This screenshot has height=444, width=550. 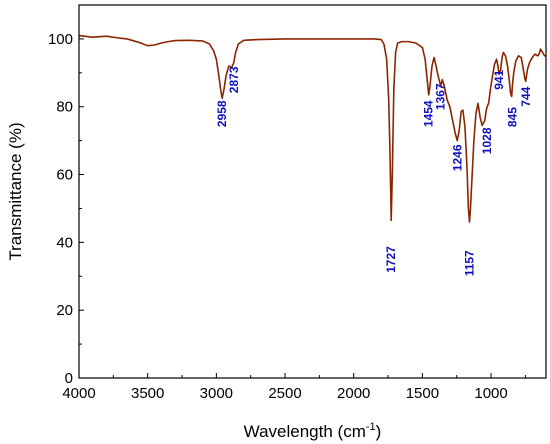 I want to click on x-tick-label: 3000, so click(x=216, y=393).